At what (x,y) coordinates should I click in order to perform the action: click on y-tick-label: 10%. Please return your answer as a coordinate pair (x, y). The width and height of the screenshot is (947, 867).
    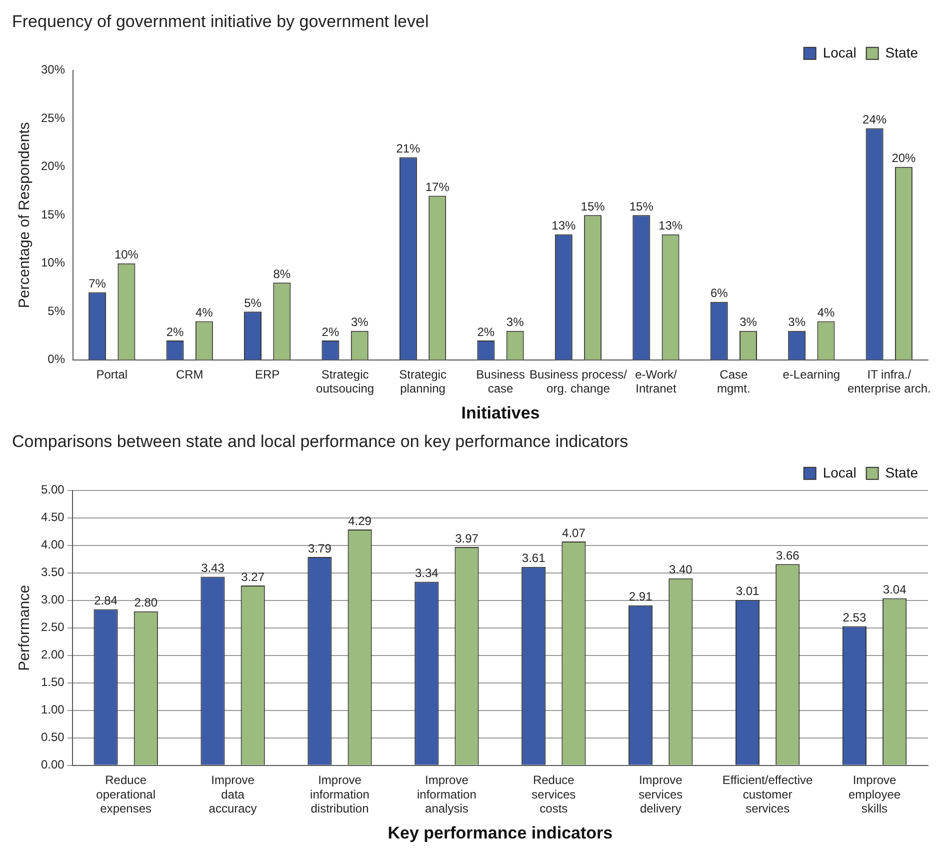
    Looking at the image, I should click on (53, 263).